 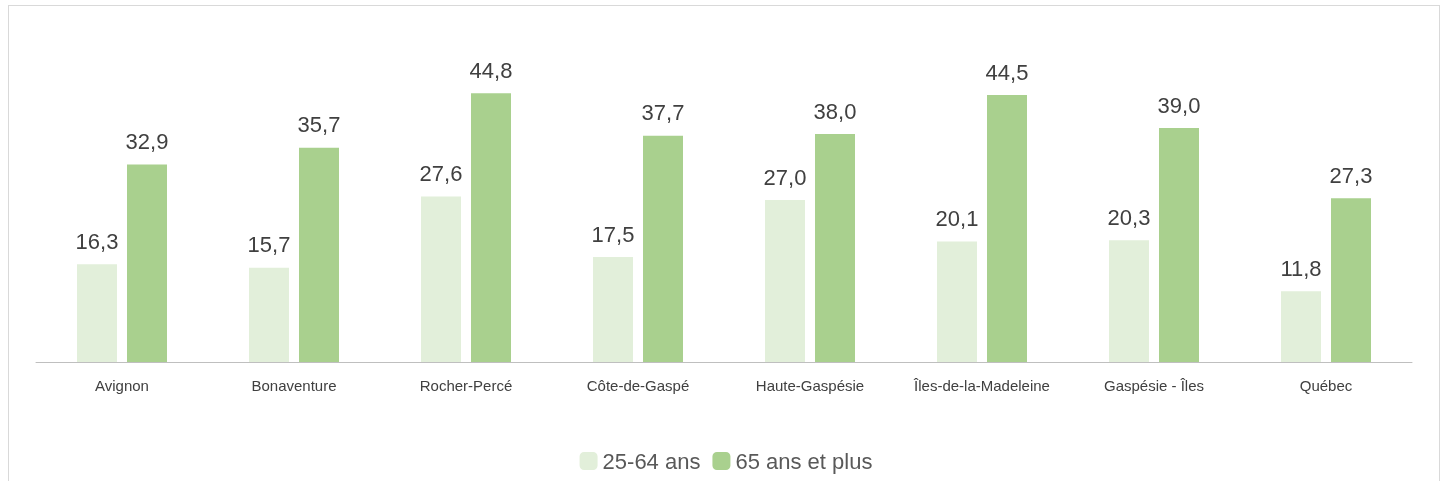 I want to click on data-label: 17,5, so click(x=613, y=234).